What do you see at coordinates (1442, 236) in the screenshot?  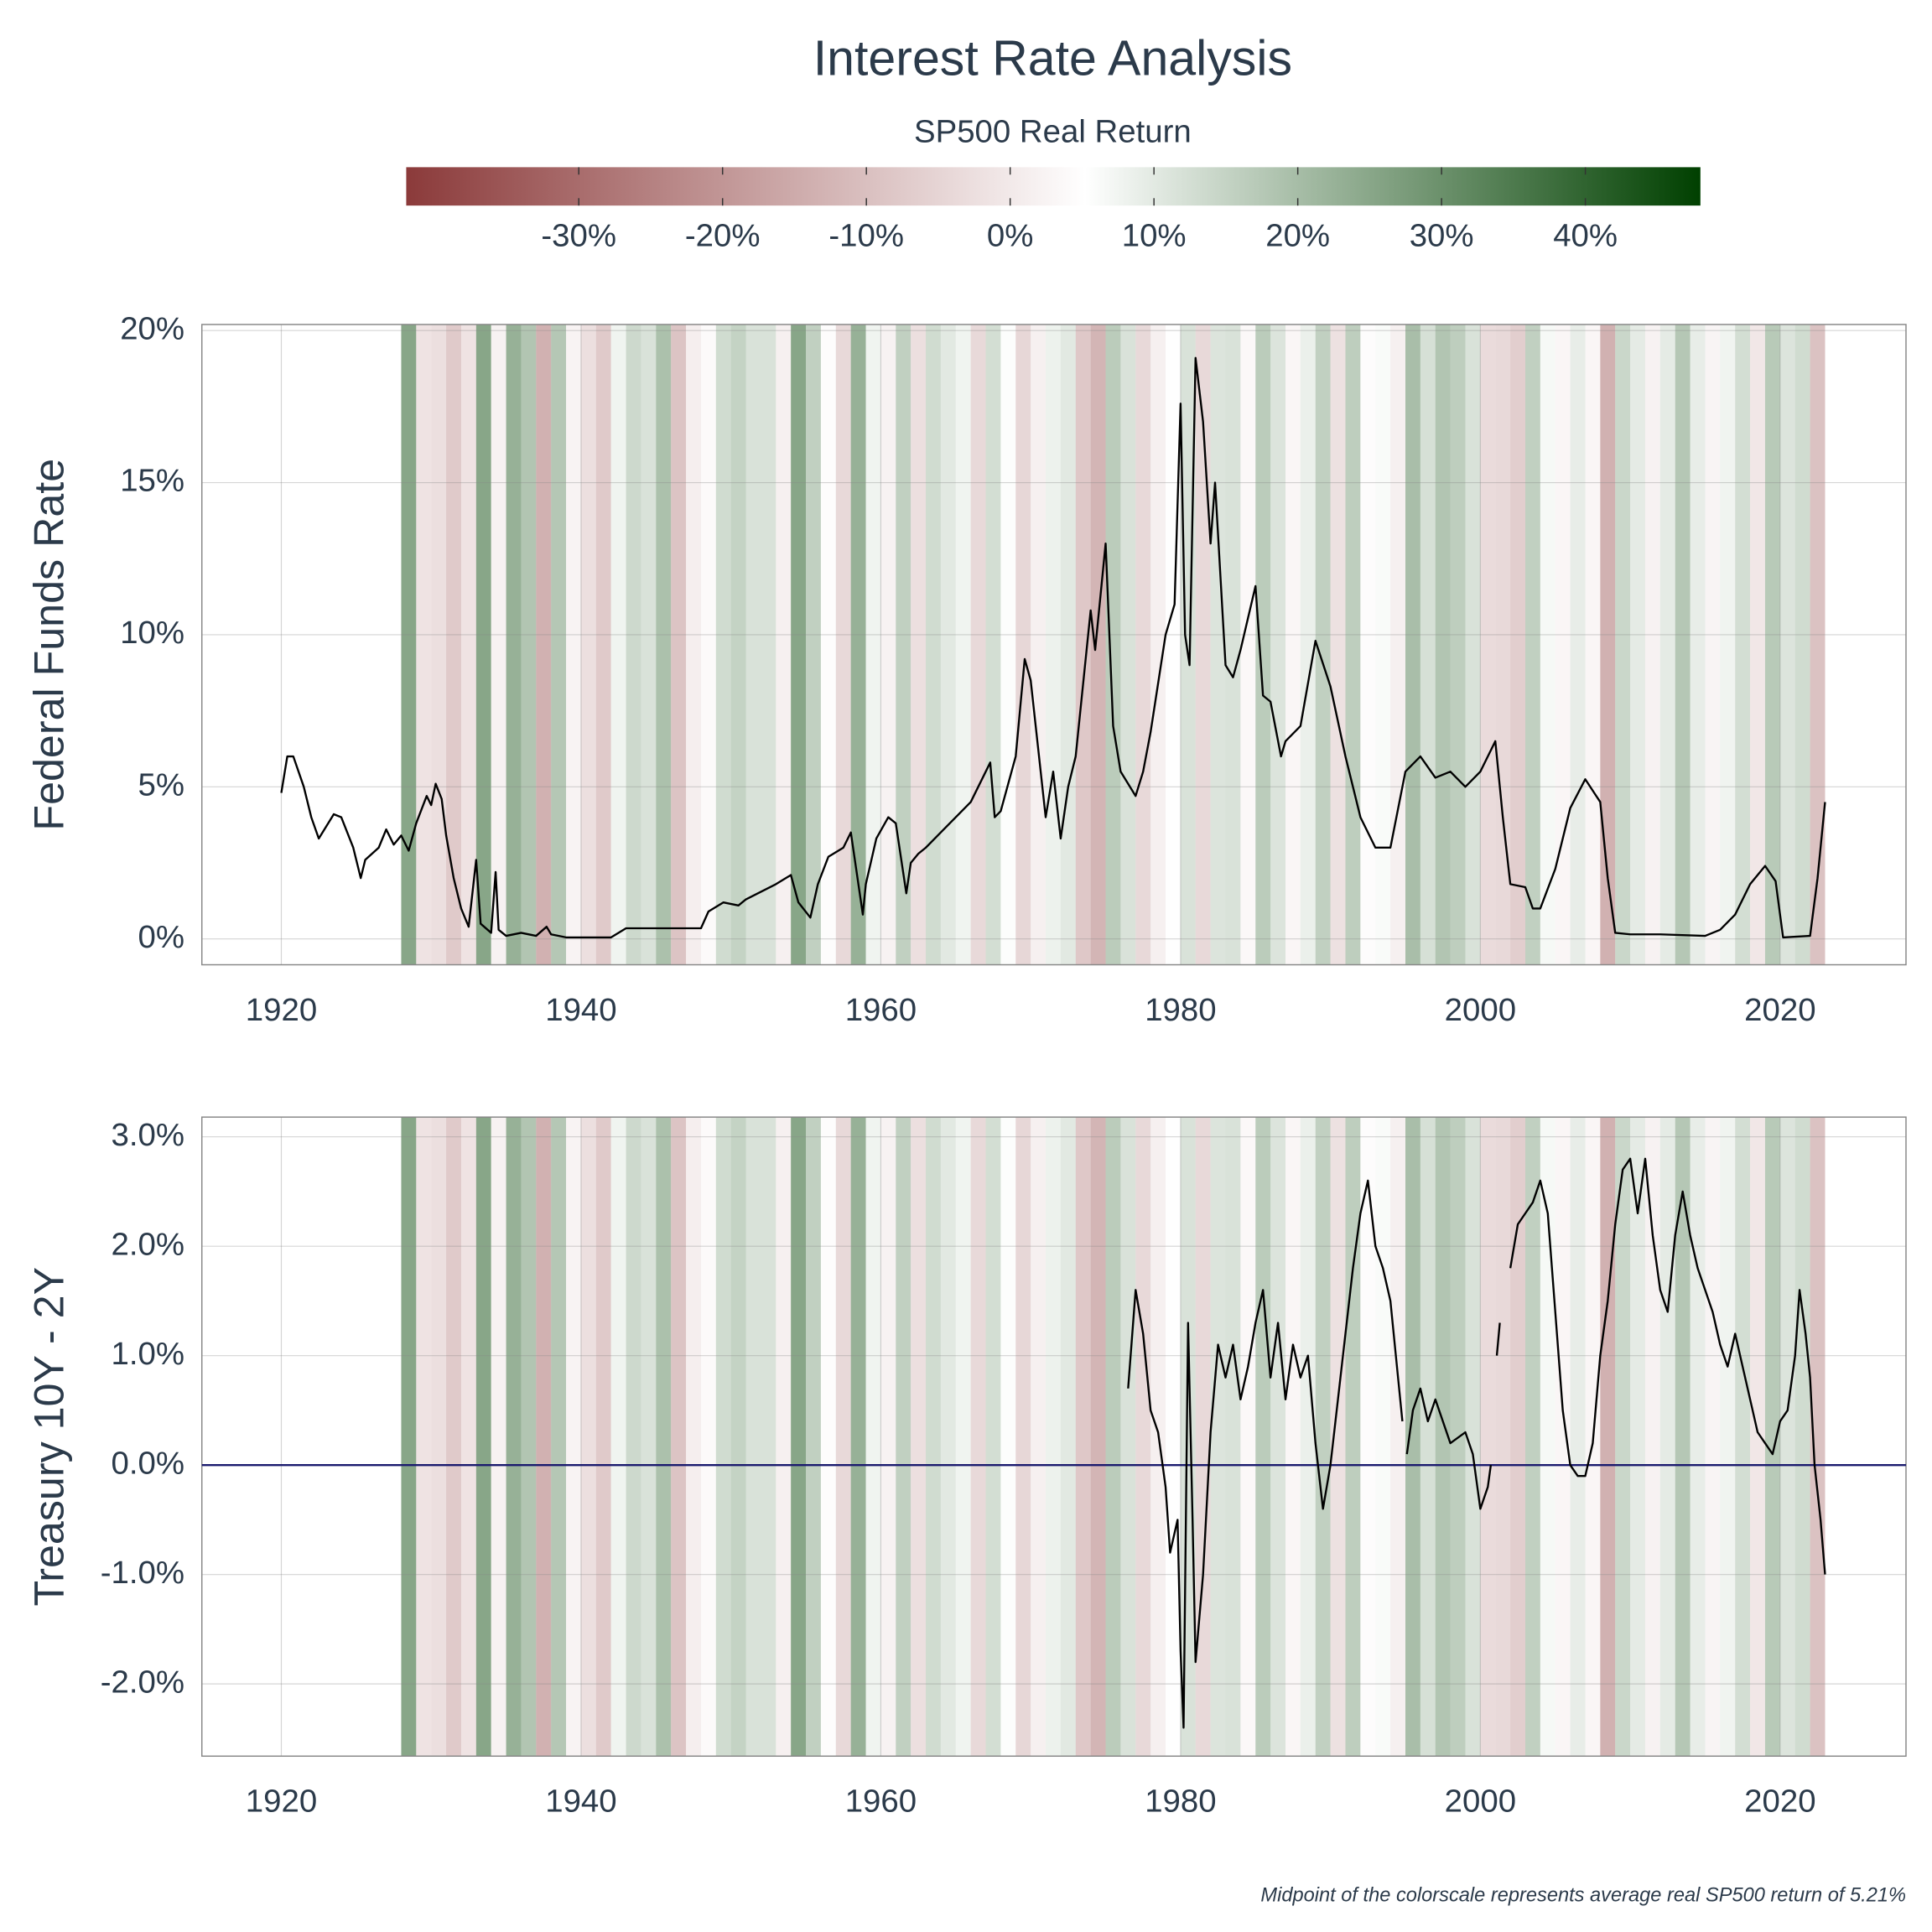 I see `colorbar-tick-label: 30%` at bounding box center [1442, 236].